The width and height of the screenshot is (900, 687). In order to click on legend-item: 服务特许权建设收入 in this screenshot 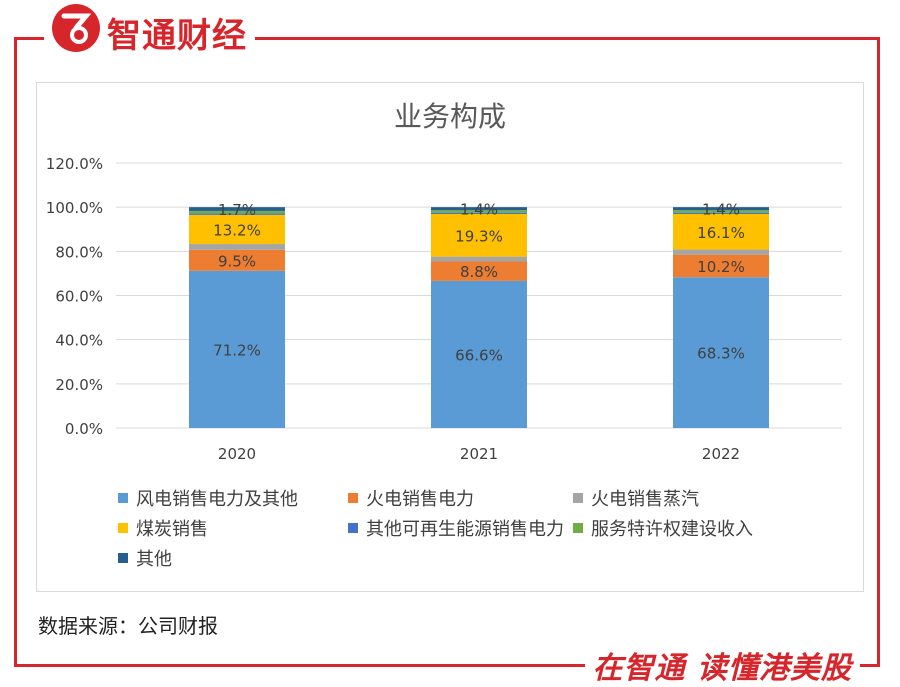, I will do `click(663, 528)`.